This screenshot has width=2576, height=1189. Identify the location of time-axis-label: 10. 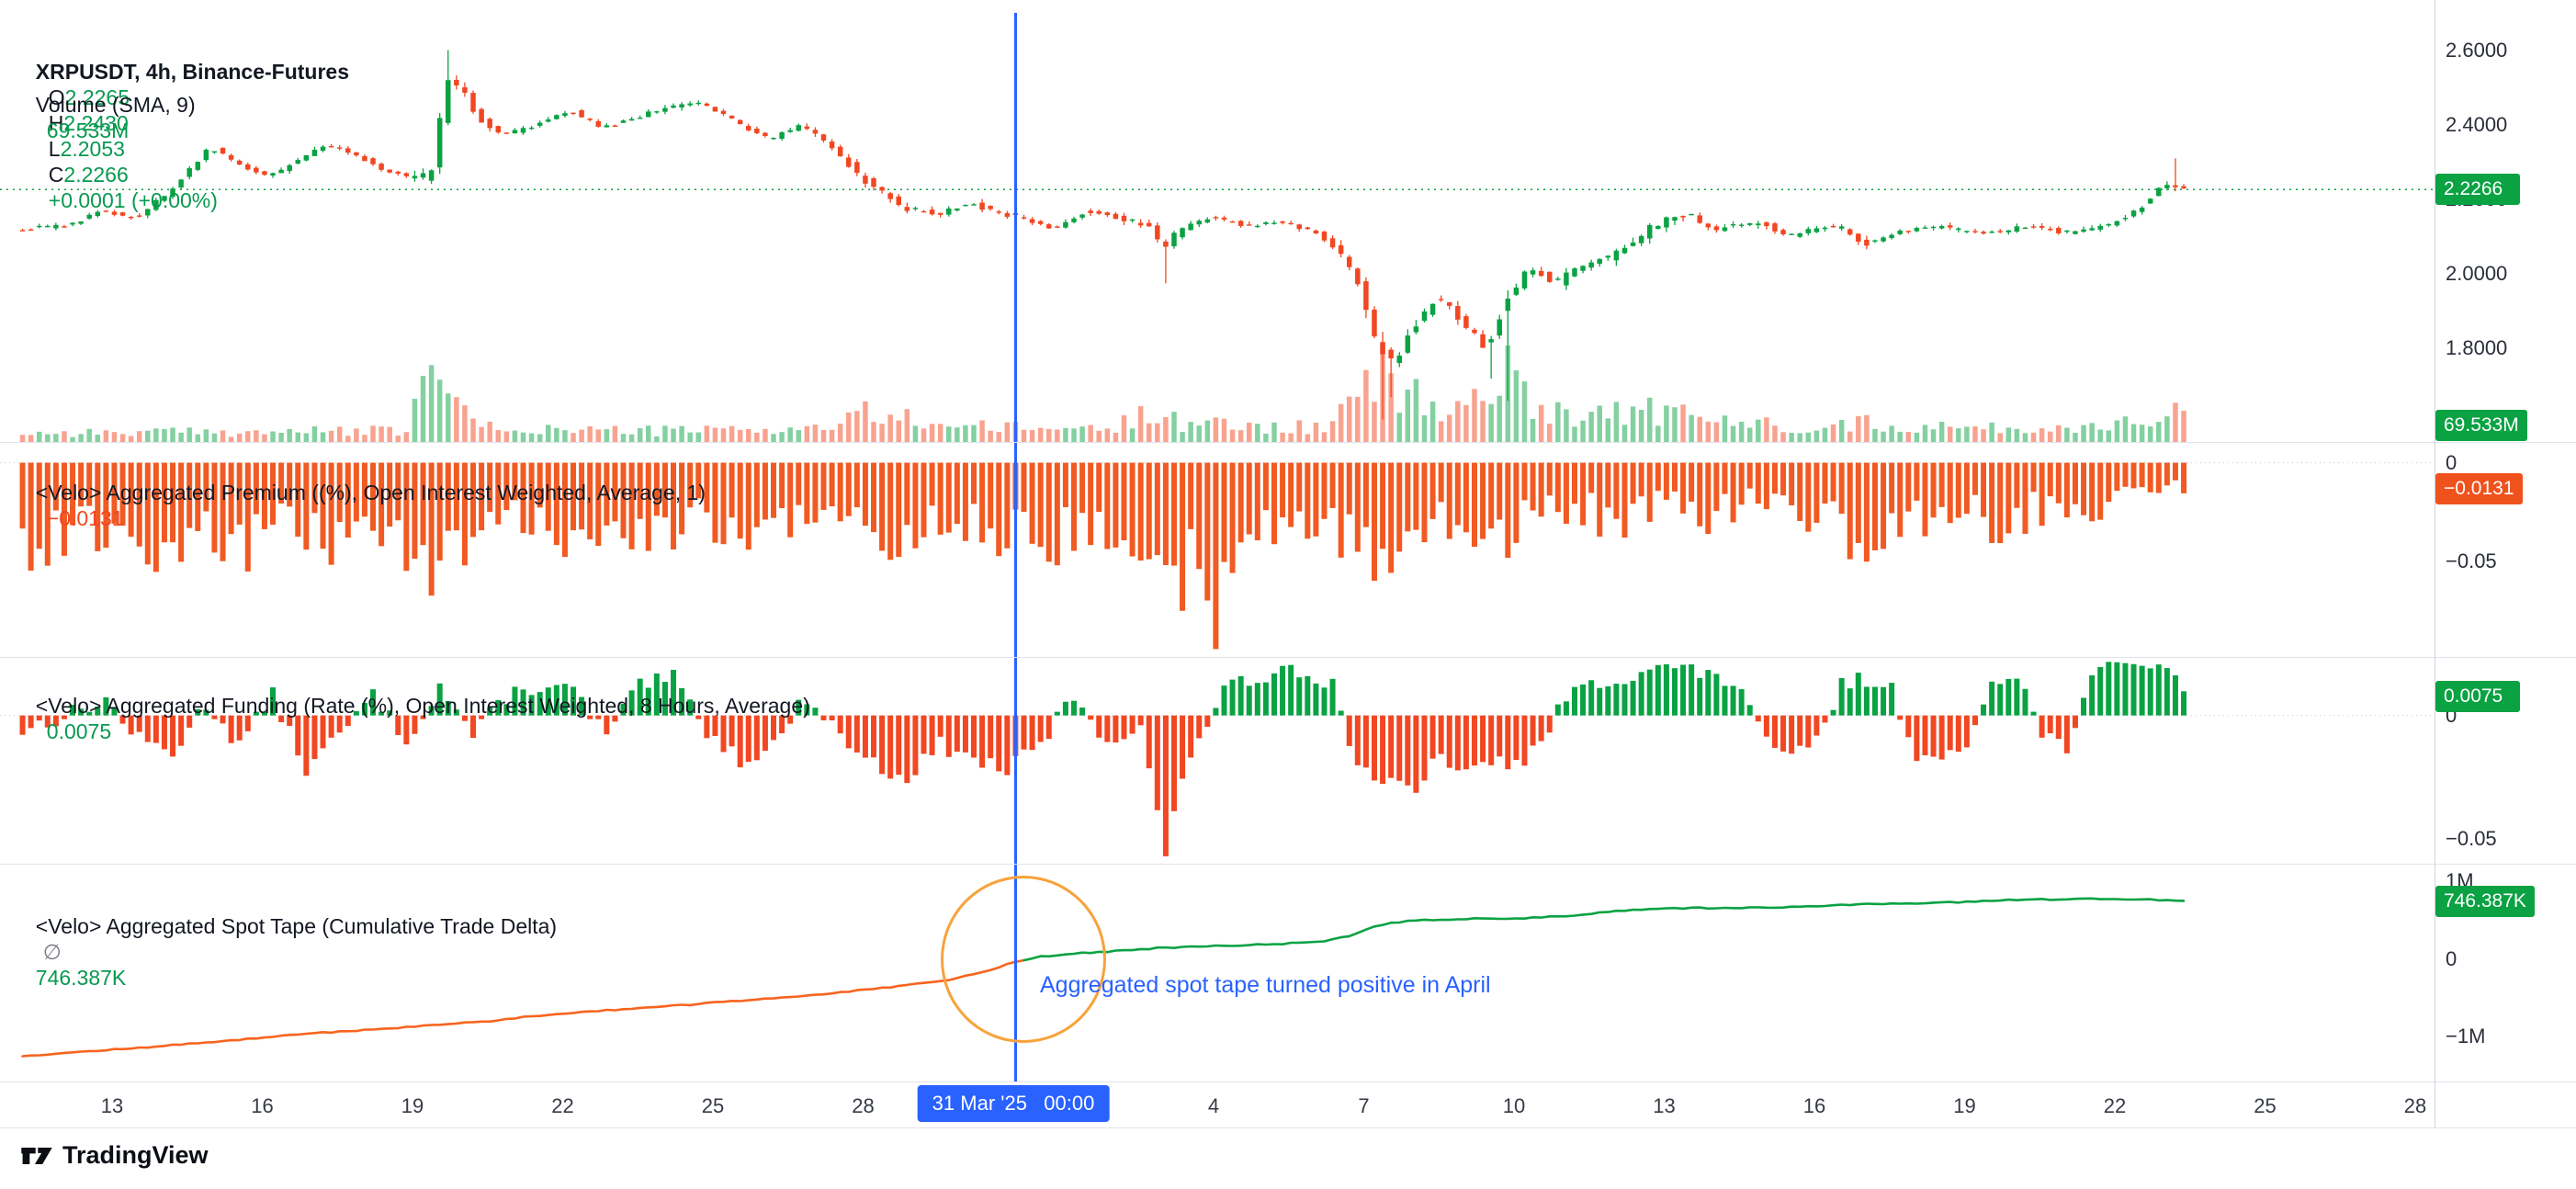
(1514, 1105).